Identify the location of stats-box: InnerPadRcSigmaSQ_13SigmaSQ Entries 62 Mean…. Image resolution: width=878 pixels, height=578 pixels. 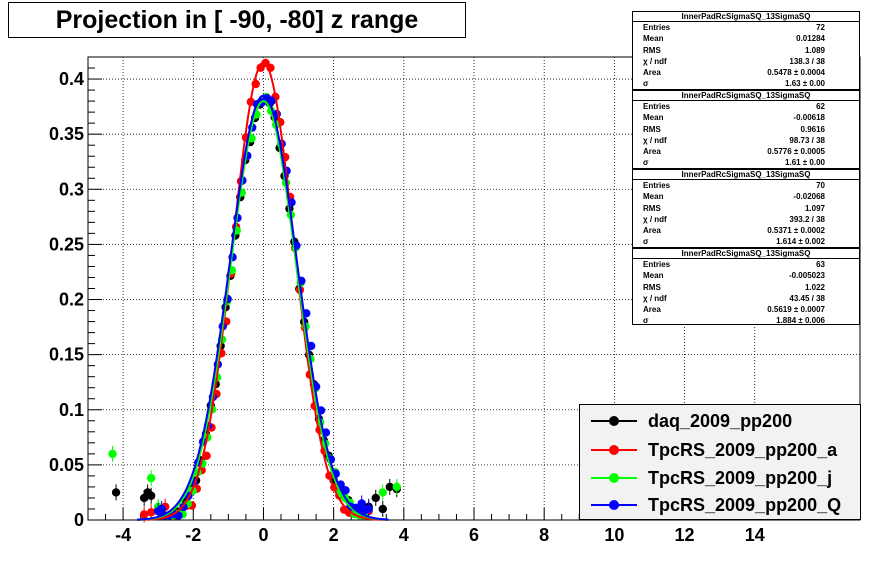
(746, 129).